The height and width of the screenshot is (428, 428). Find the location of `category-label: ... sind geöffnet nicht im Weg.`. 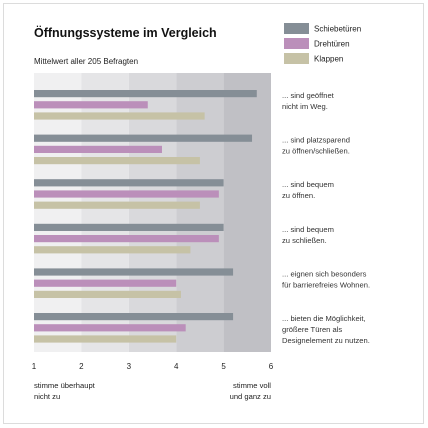

category-label: ... sind geöffnet nicht im Weg. is located at coordinates (308, 101).